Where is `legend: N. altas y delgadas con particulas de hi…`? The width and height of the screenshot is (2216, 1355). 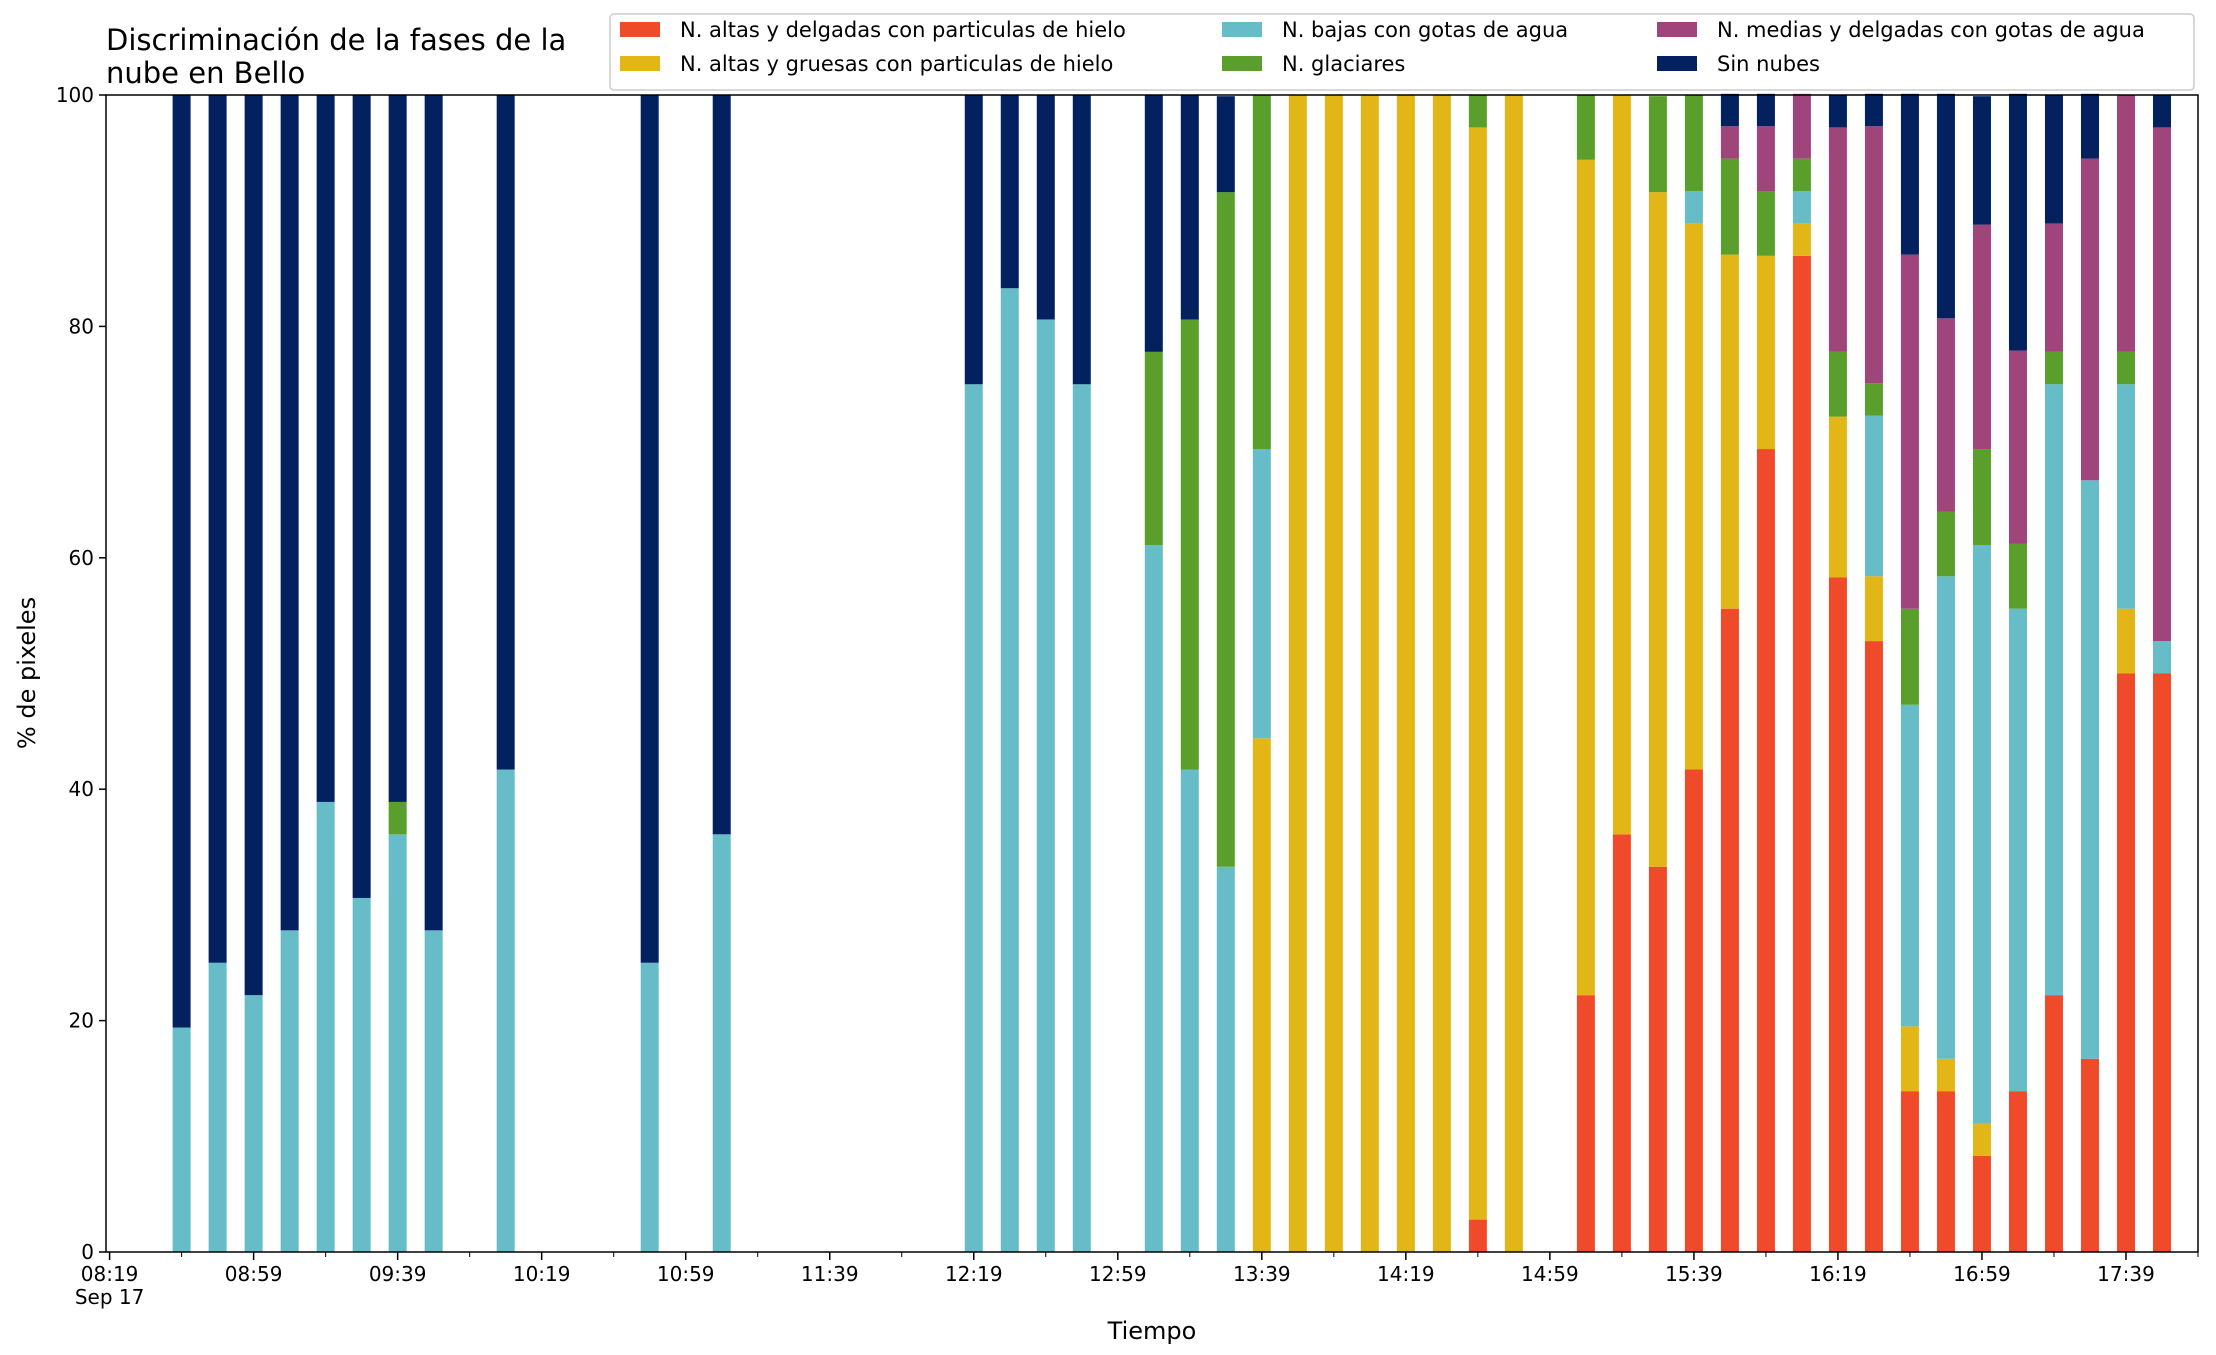 legend: N. altas y delgadas con particulas de hi… is located at coordinates (1402, 52).